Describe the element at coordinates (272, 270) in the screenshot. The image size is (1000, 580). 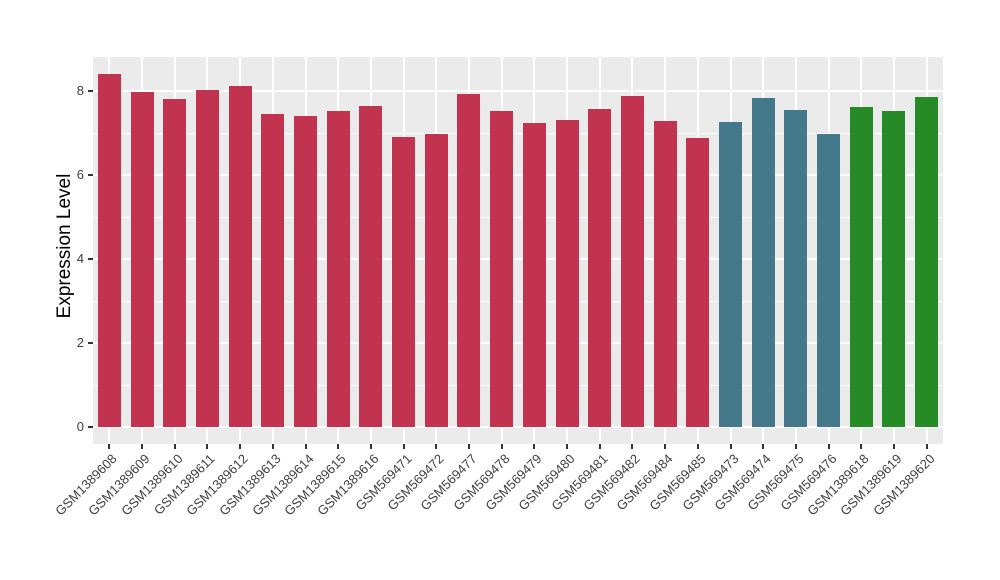
I see `bar-GSM1389613` at that location.